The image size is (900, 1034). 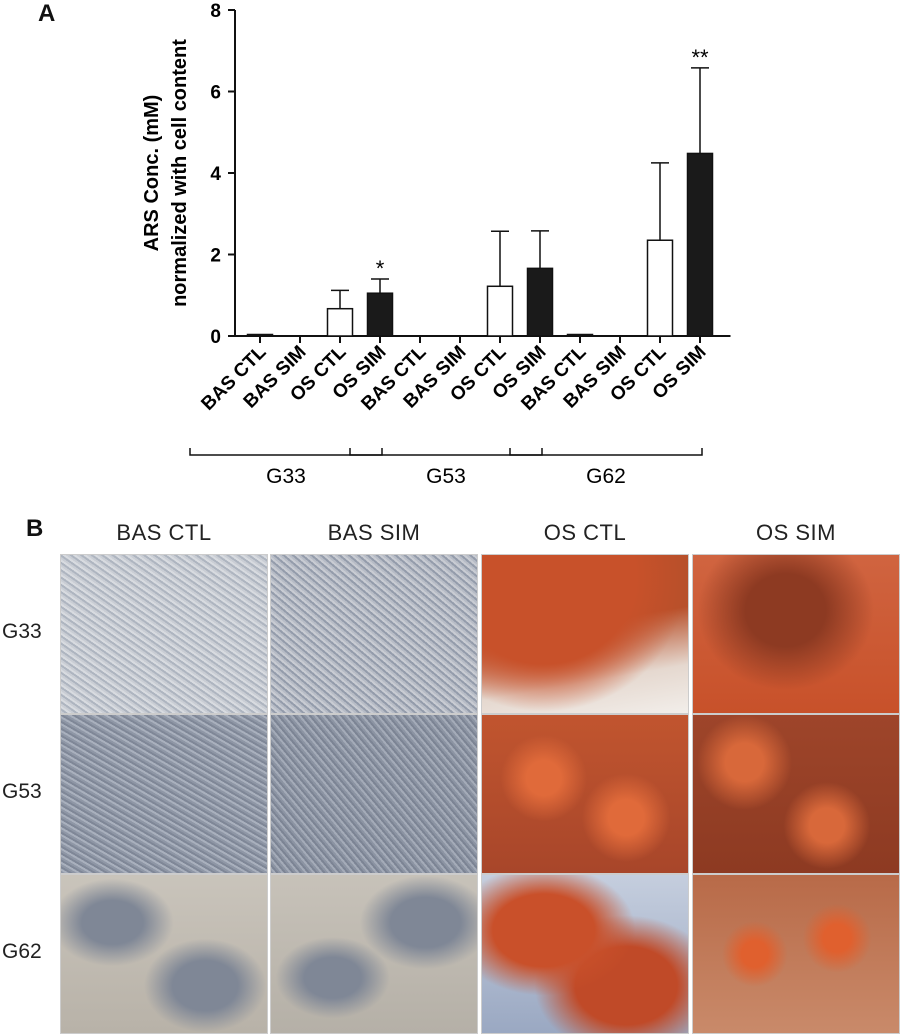 I want to click on y-tick-label: 2, so click(x=215, y=256).